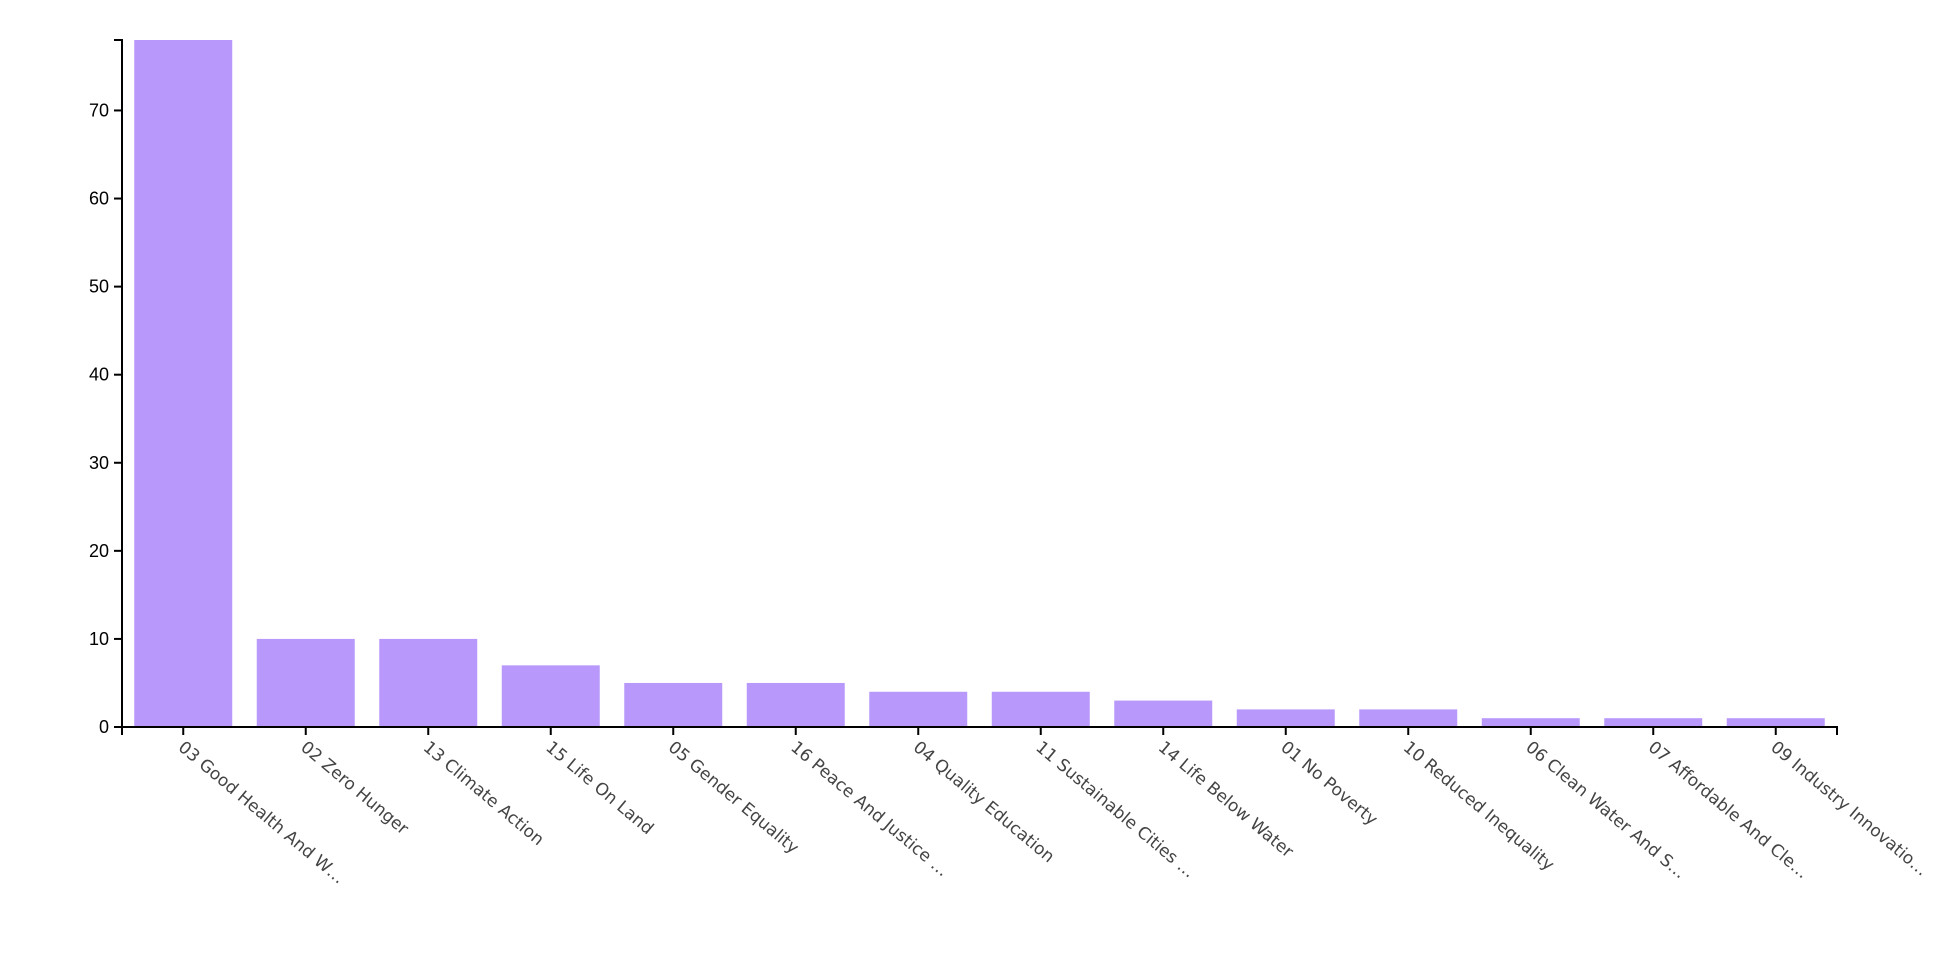 The width and height of the screenshot is (1960, 960). Describe the element at coordinates (99, 199) in the screenshot. I see `y-tick-label: 60` at that location.